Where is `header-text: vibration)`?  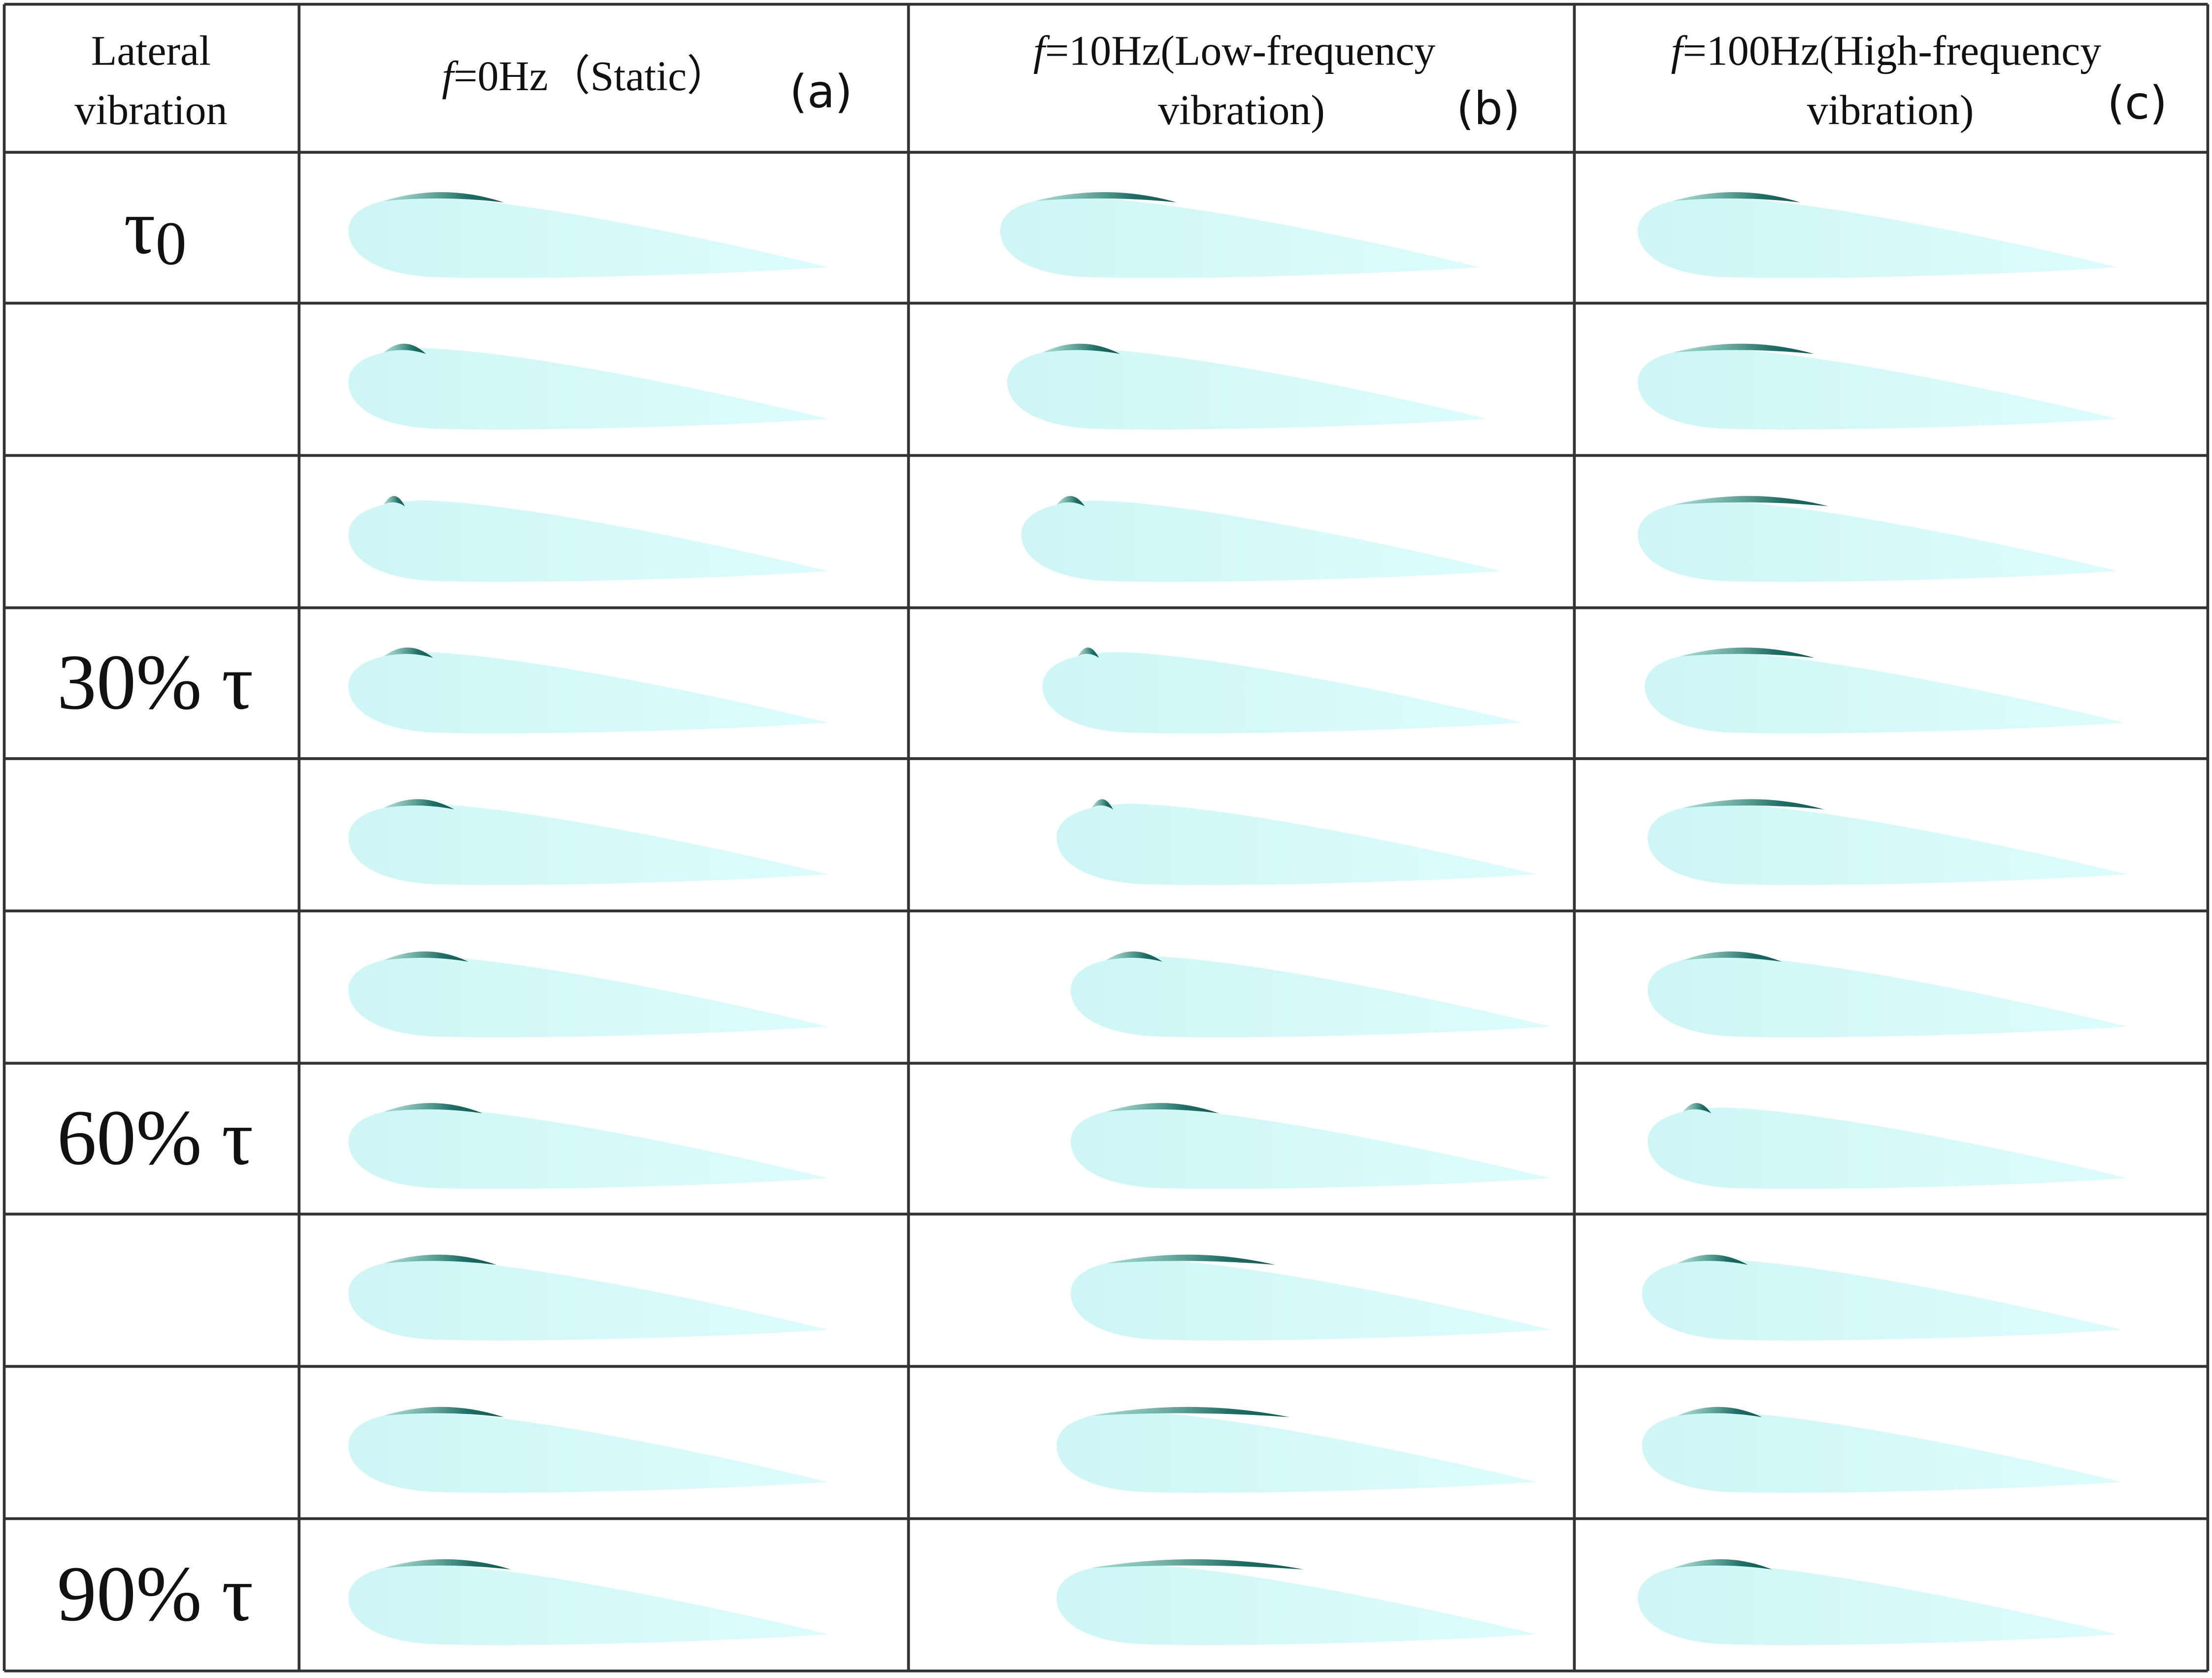 header-text: vibration) is located at coordinates (1241, 110).